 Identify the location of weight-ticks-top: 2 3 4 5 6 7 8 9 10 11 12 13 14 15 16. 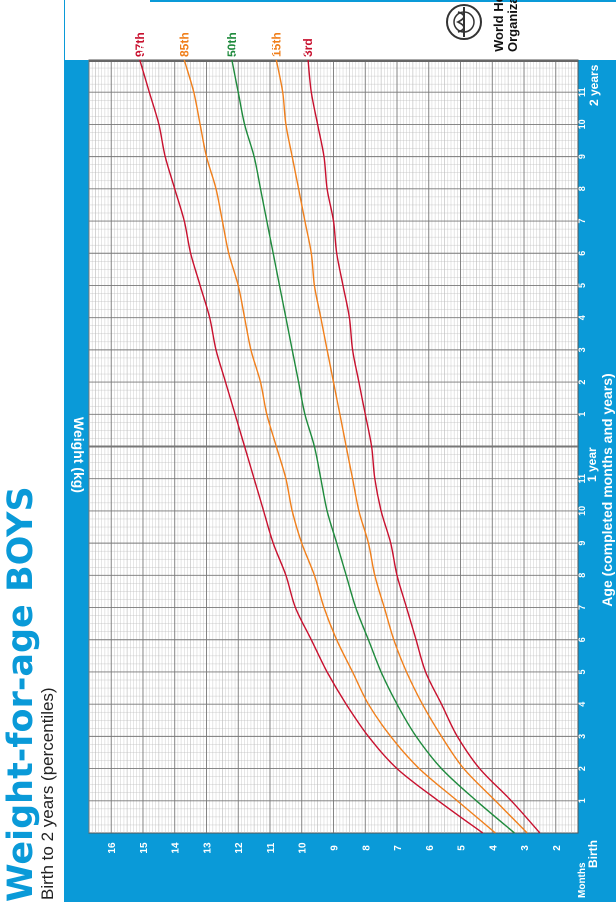
(335, 50).